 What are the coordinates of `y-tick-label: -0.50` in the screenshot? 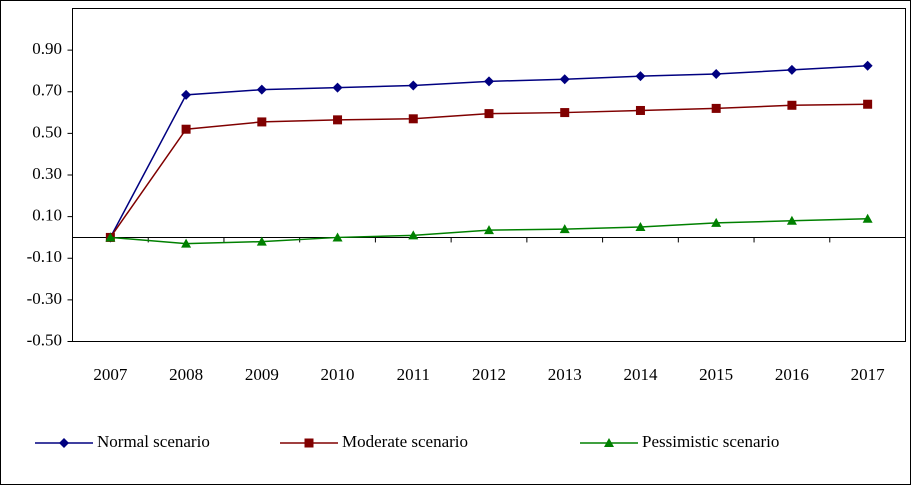 It's located at (44, 339).